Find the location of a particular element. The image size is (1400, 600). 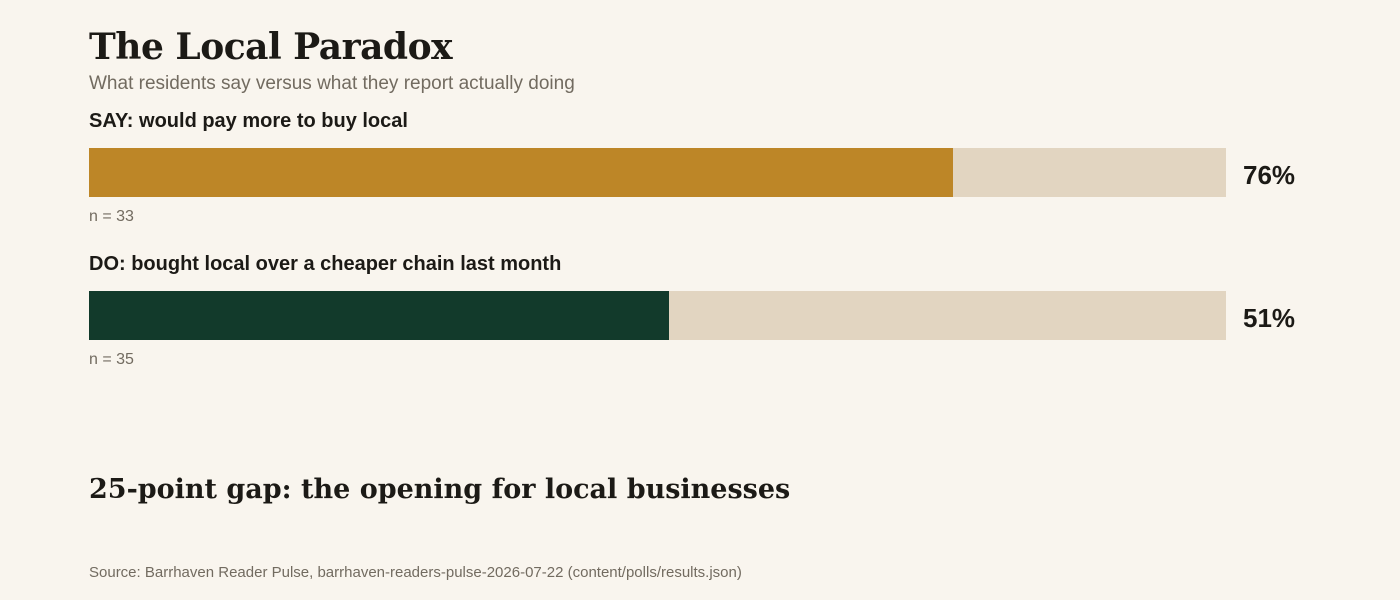

bar-label-say: SAY: would pay more to buy local is located at coordinates (248, 121).